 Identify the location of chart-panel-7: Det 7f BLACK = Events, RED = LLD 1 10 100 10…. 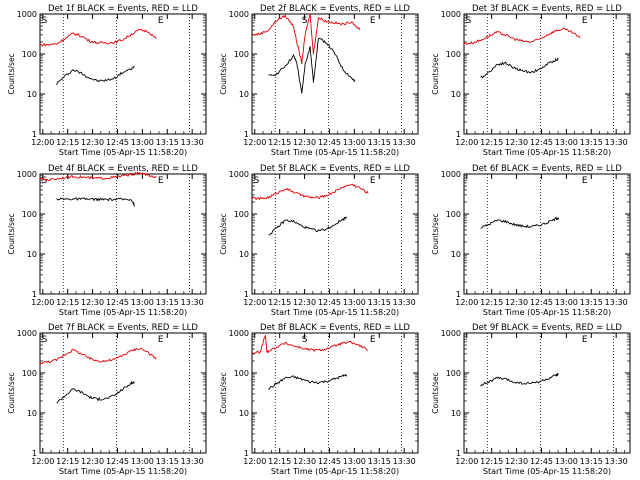
(107, 399).